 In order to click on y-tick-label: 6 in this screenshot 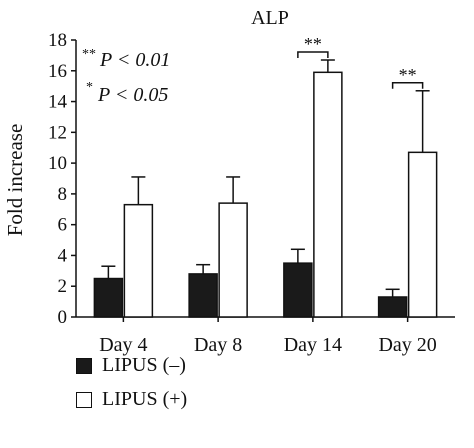, I will do `click(63, 225)`.